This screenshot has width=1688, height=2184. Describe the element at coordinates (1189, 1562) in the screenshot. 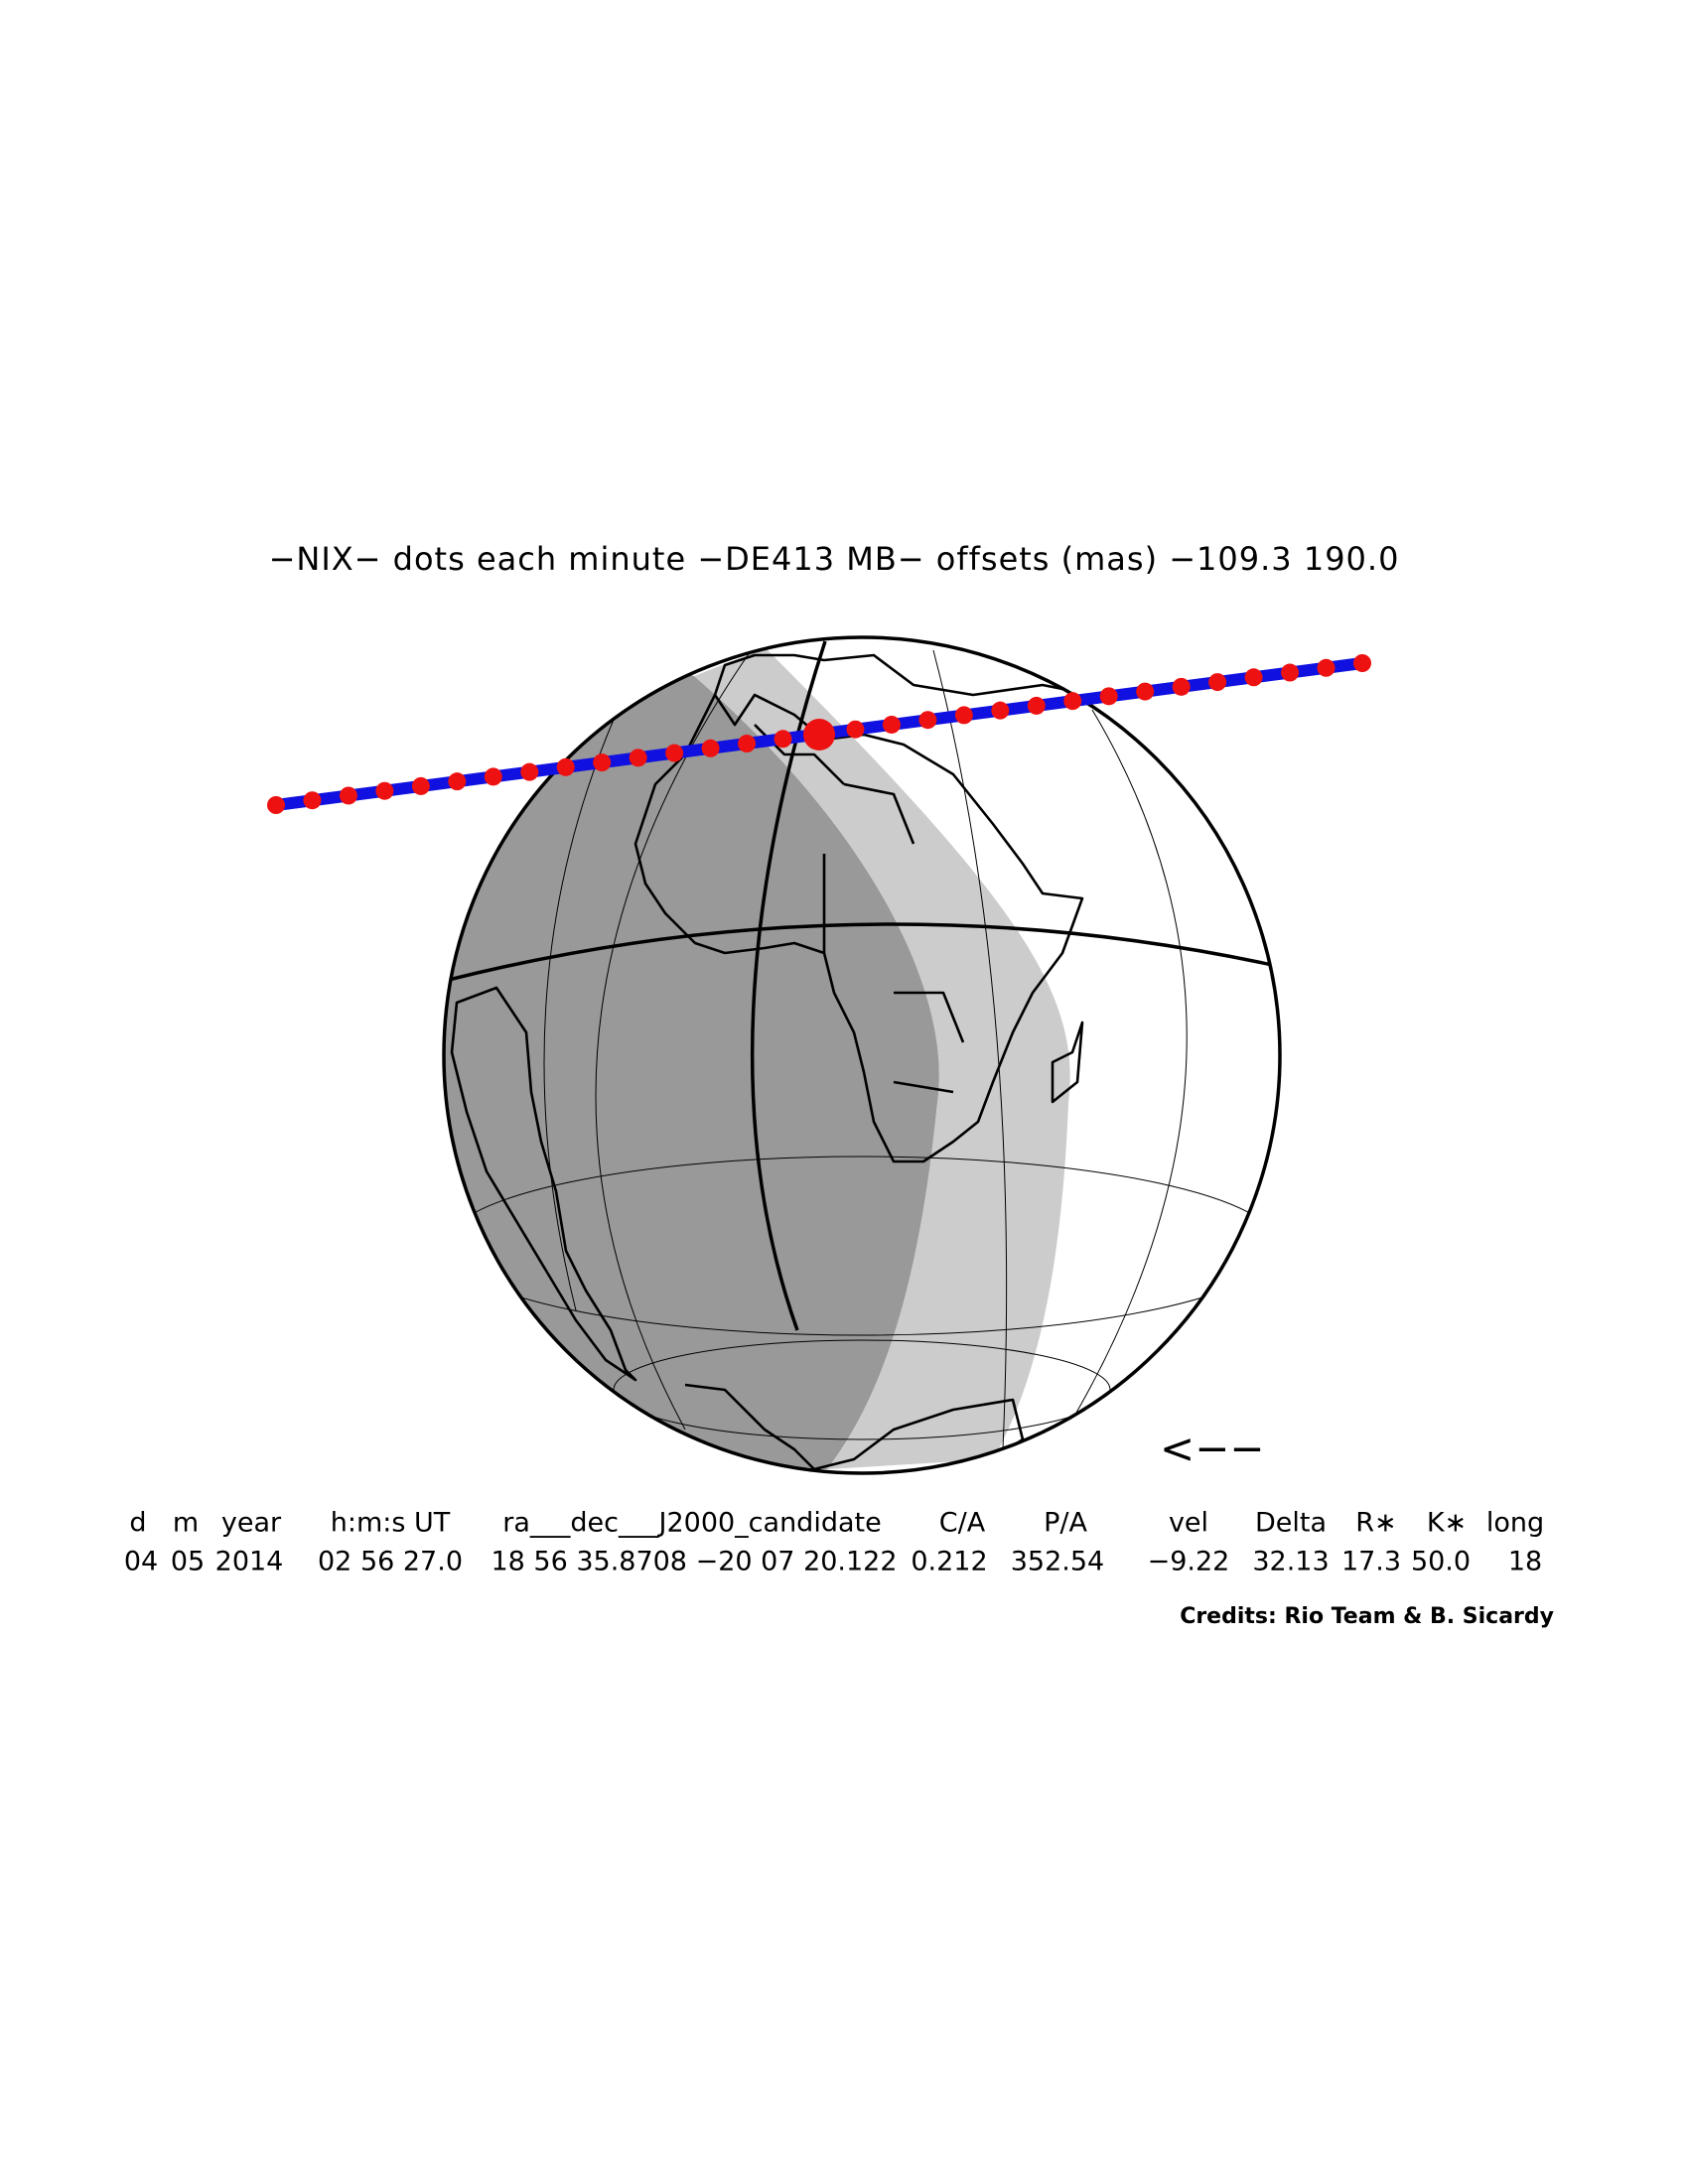

I see `table-value: −9.22` at that location.